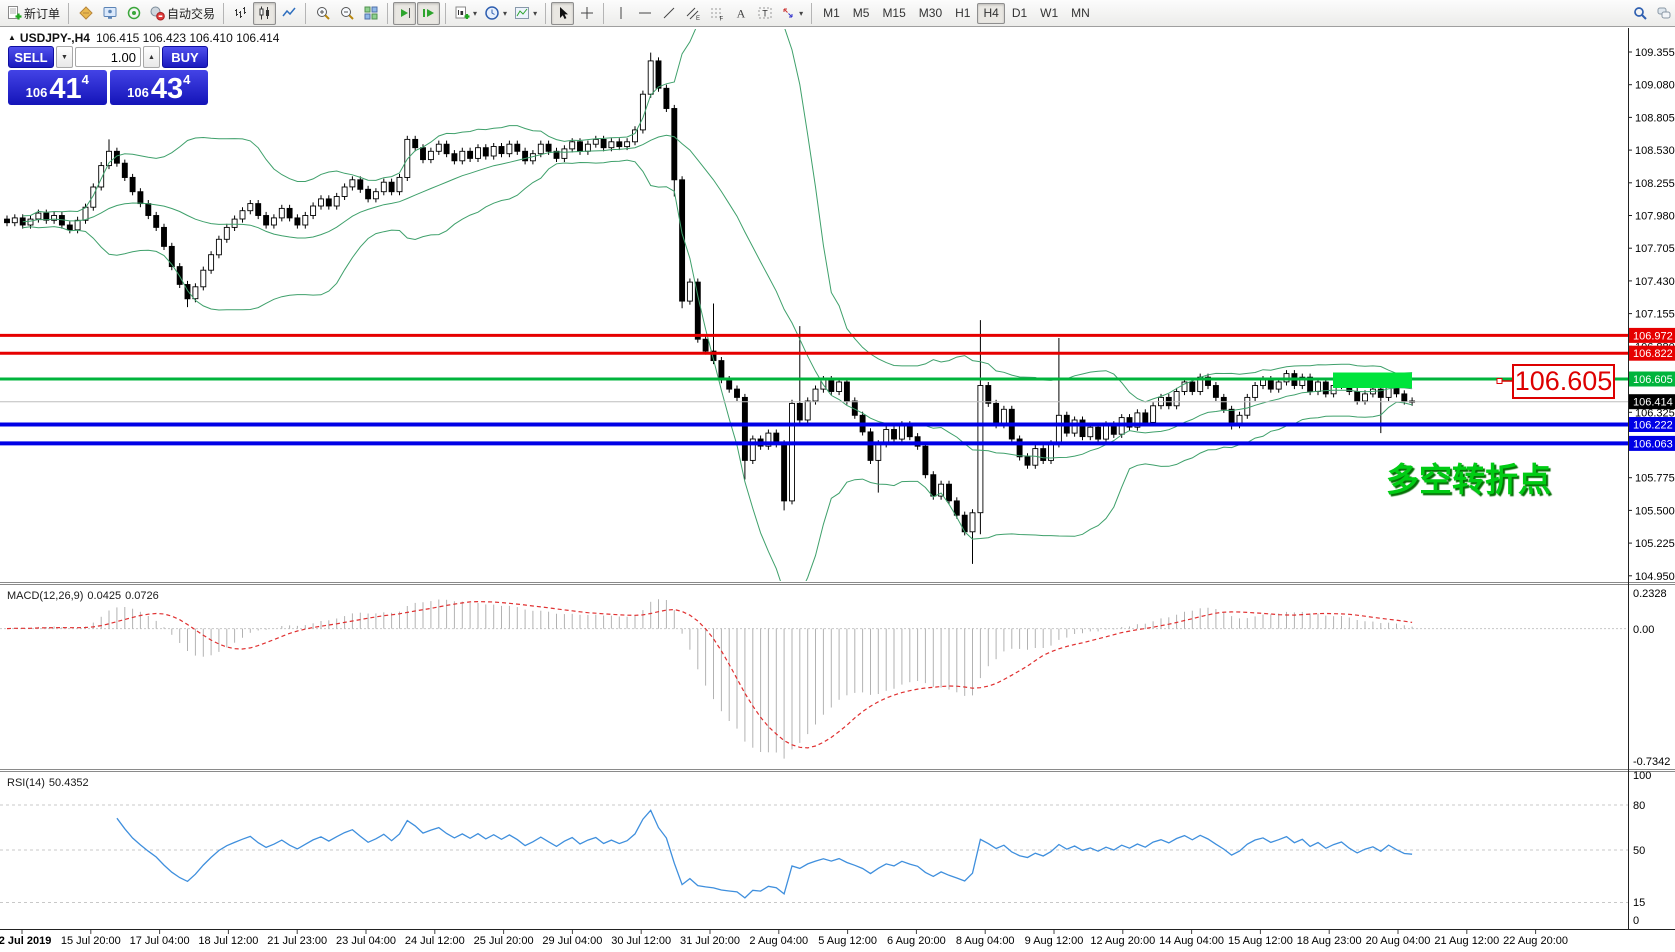 The image size is (1675, 952). I want to click on zoom-out-button, so click(346, 13).